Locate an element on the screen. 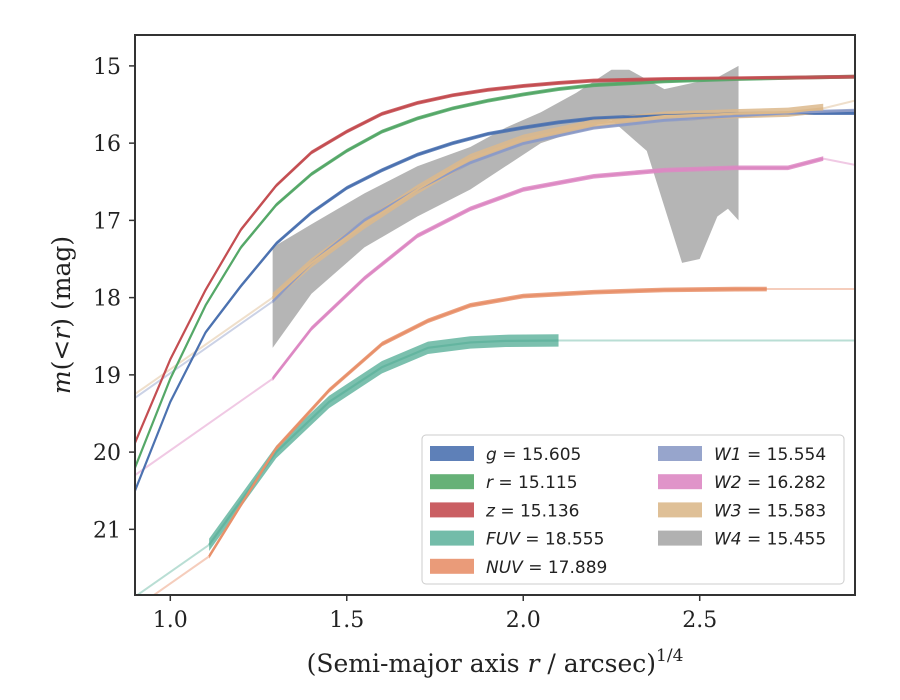 This screenshot has height=700, width=900. legend-value-w1: = 15.554 is located at coordinates (784, 455).